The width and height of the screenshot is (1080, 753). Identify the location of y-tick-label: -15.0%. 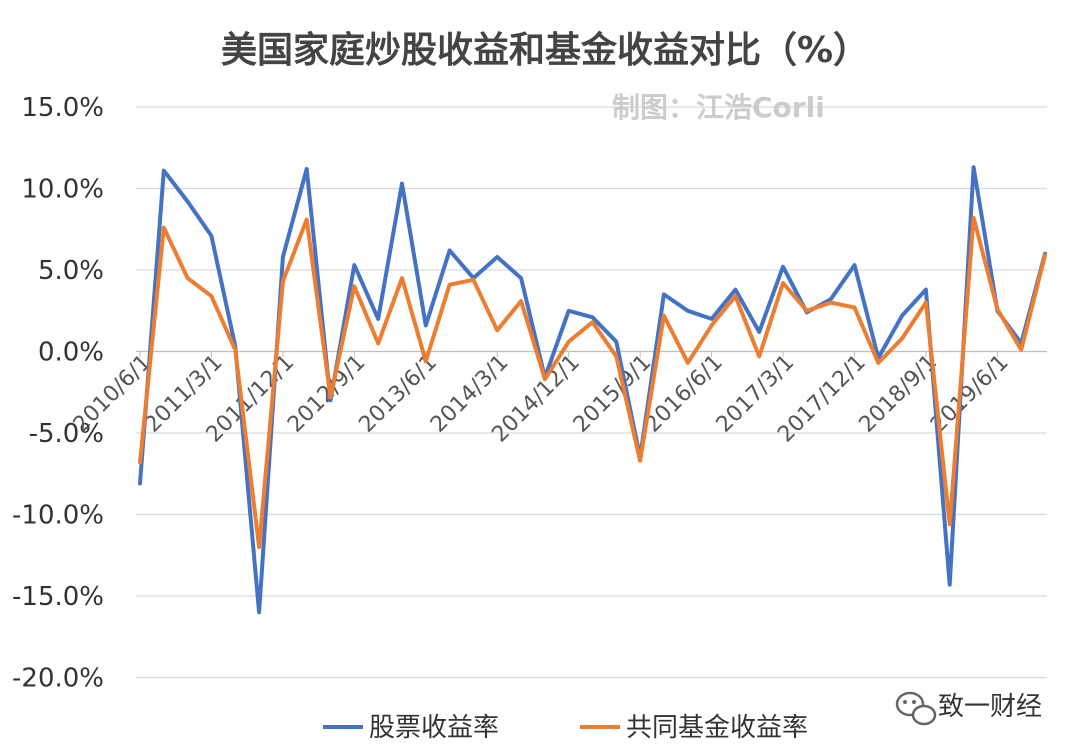
(58, 597).